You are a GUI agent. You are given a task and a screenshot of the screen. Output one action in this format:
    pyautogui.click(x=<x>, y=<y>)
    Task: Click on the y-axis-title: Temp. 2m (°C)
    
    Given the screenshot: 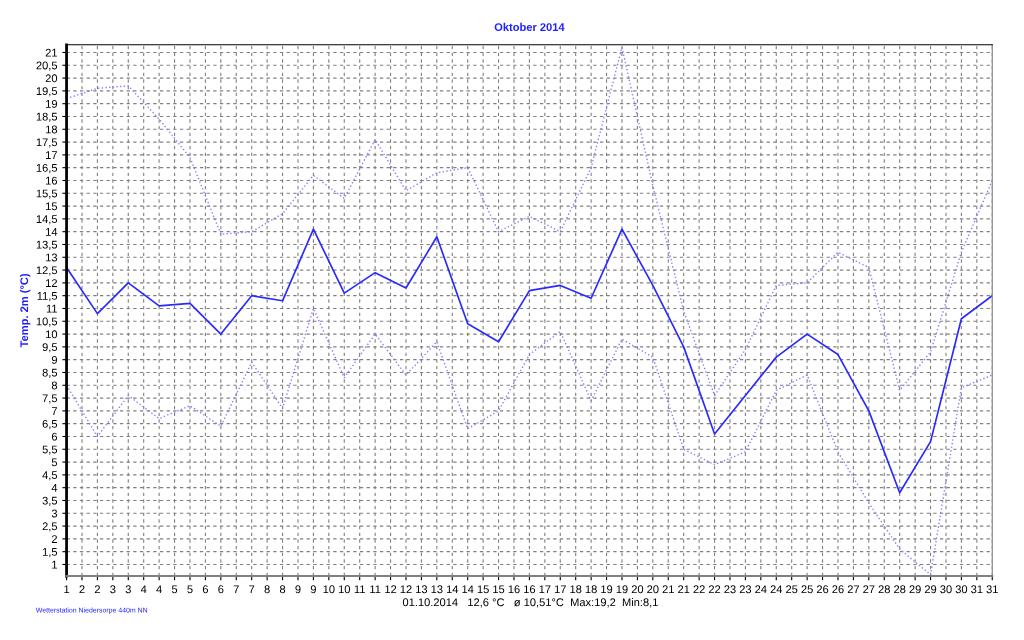 What is the action you would take?
    pyautogui.click(x=25, y=310)
    